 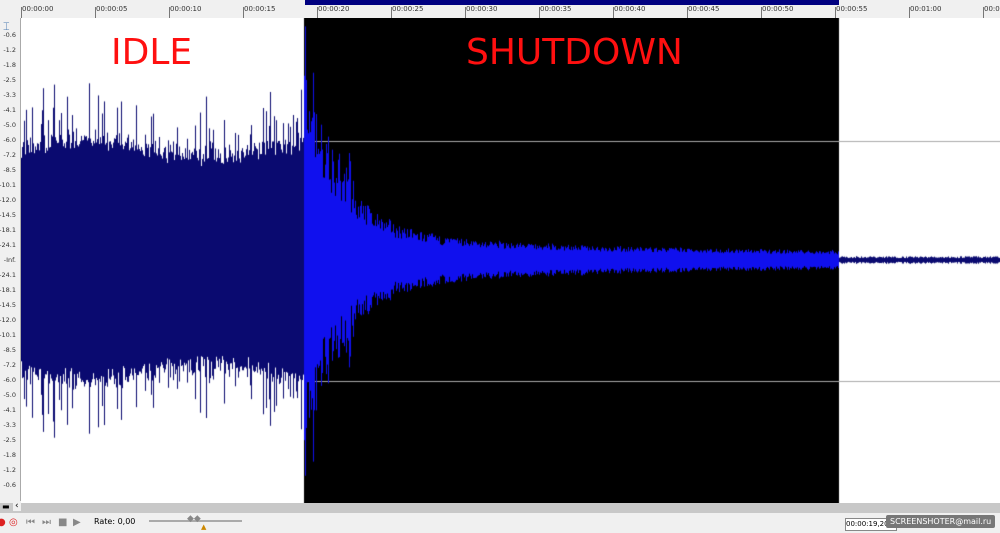 What do you see at coordinates (629, 11) in the screenshot?
I see `ruler-tick: 00:00:40` at bounding box center [629, 11].